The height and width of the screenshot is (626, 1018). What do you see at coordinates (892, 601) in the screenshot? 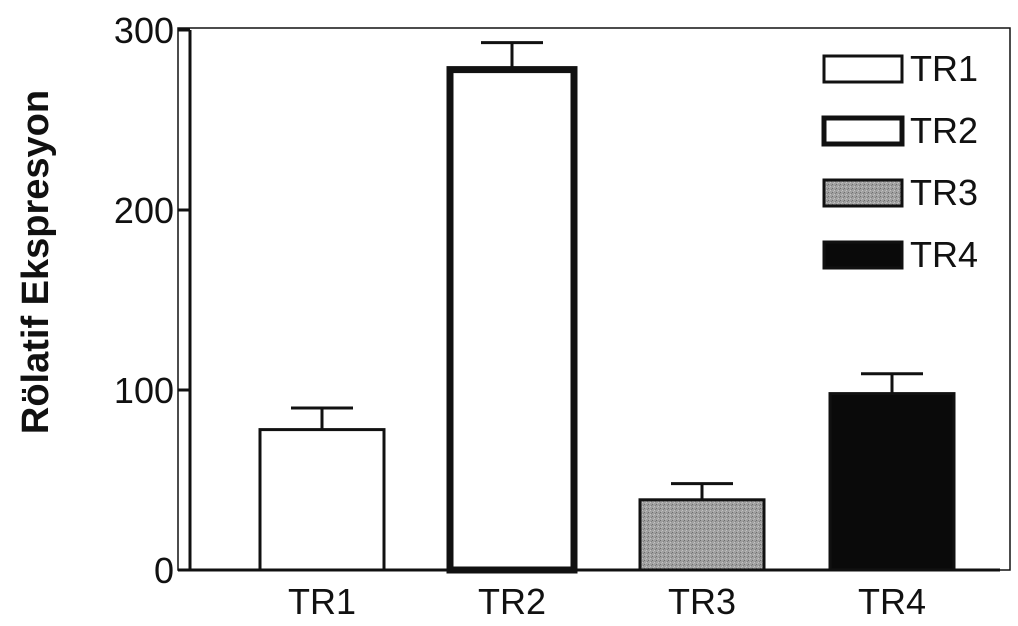
I see `x-tick-label: TR4` at bounding box center [892, 601].